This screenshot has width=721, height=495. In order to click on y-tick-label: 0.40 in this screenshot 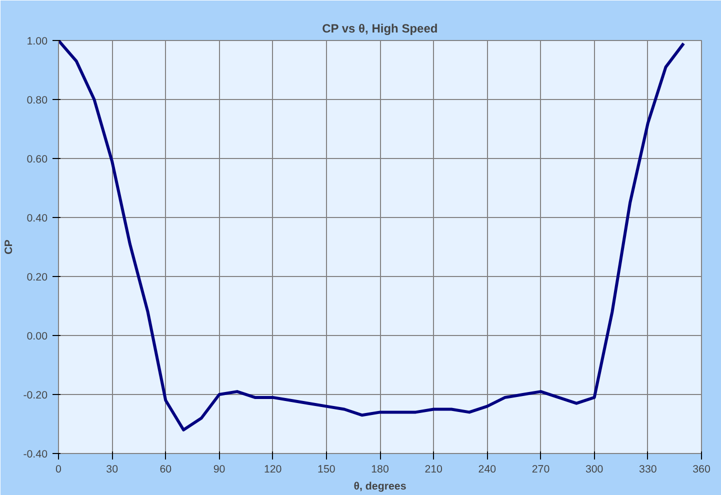, I will do `click(37, 218)`.